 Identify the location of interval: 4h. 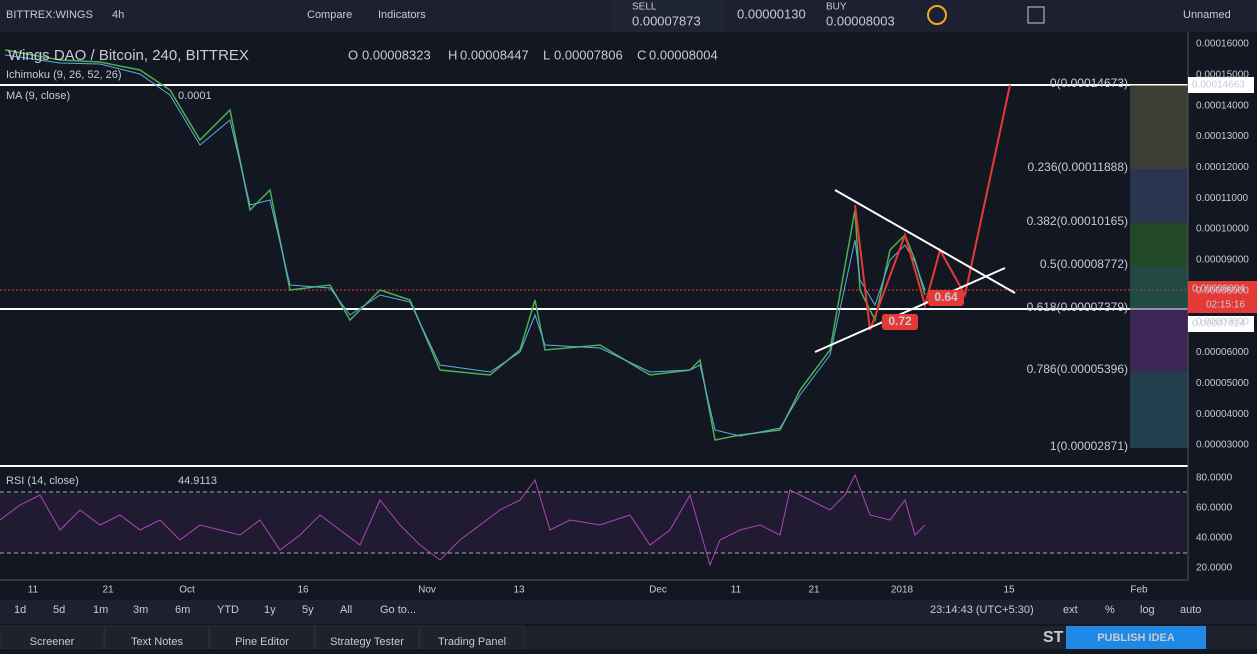
(118, 15).